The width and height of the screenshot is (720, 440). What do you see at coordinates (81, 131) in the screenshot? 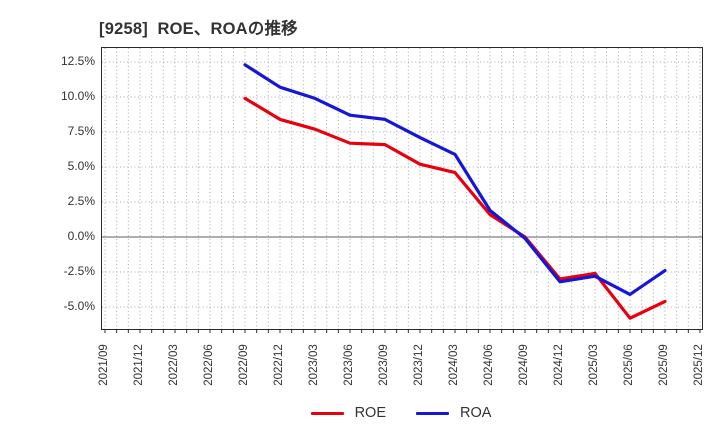
I see `y-tick-label: 7.5%` at bounding box center [81, 131].